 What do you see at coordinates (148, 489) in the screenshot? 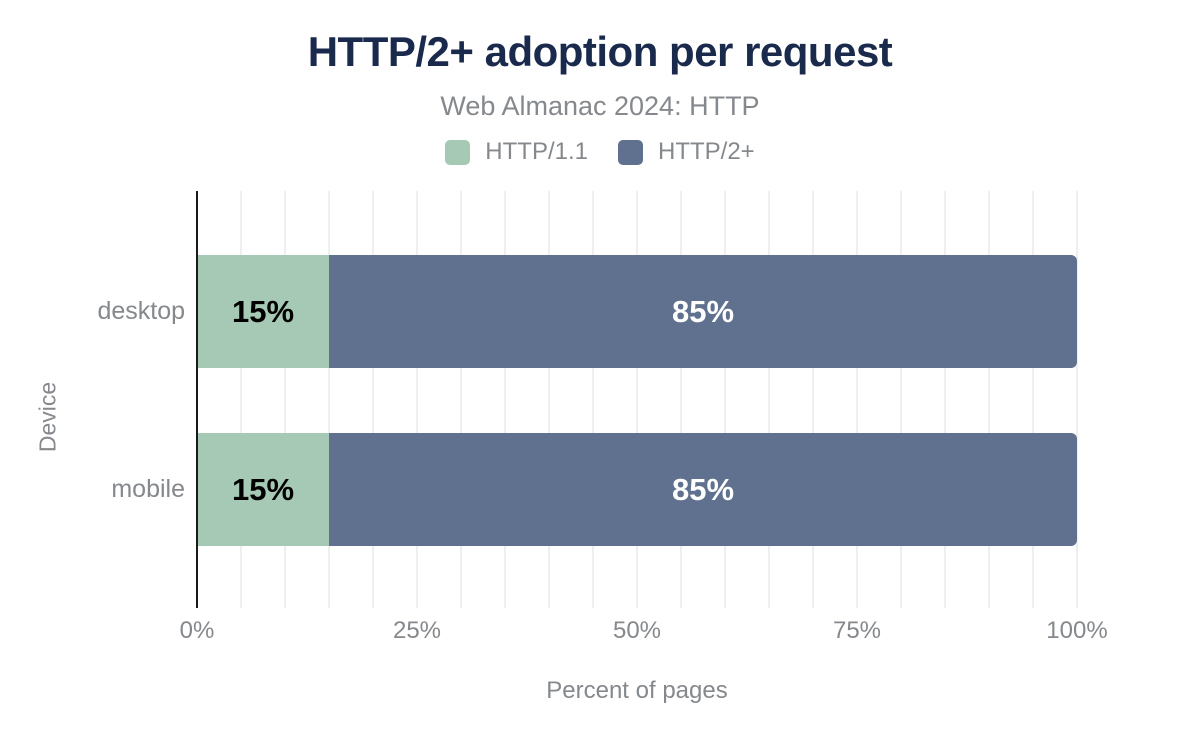
I see `category-label-mobile: mobile` at bounding box center [148, 489].